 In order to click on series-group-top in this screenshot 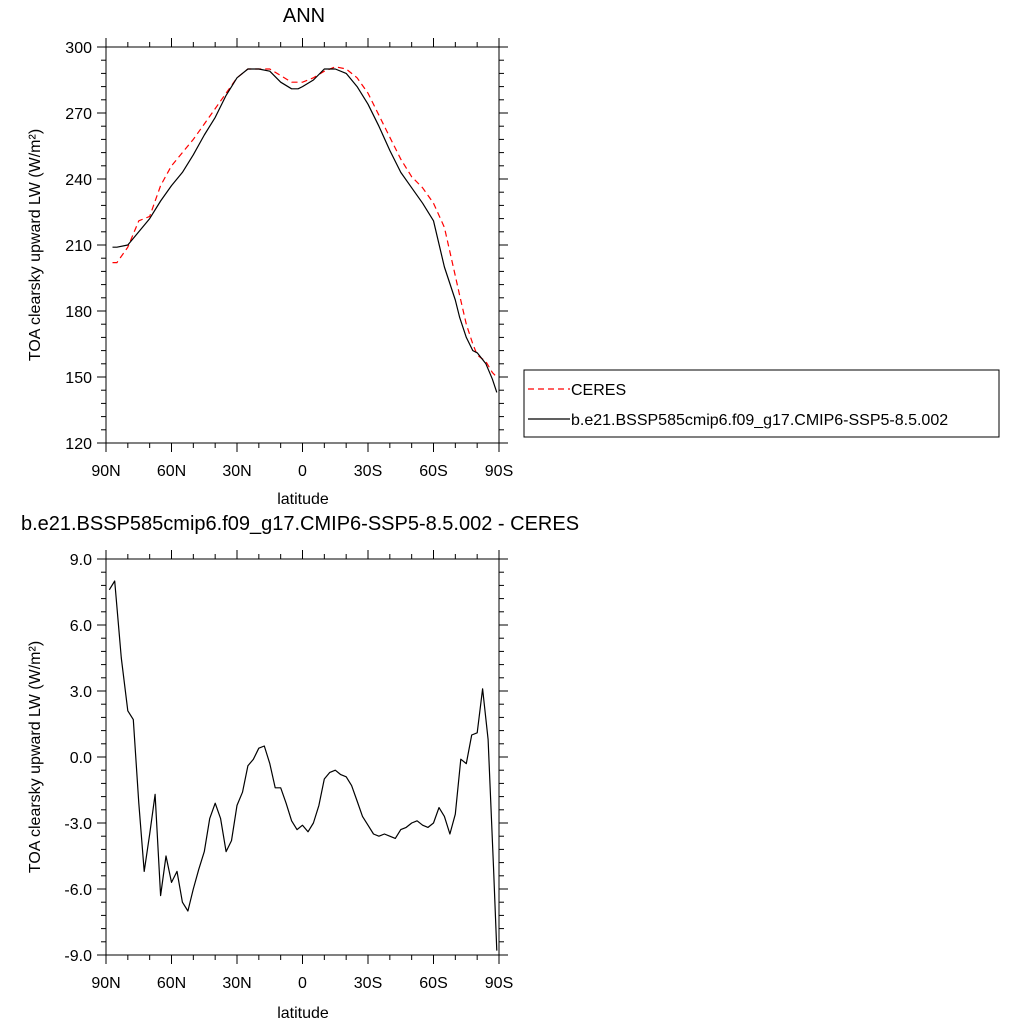, I will do `click(305, 229)`.